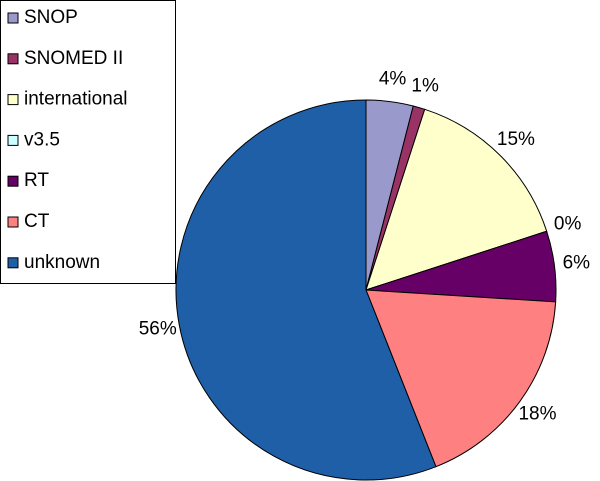 This screenshot has height=481, width=600. Describe the element at coordinates (37, 221) in the screenshot. I see `legend-label: CT` at that location.